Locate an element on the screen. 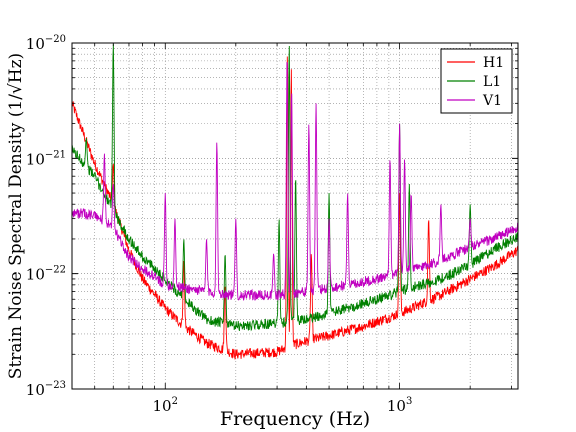  y-axis-label: Strain Noise Spectral Density (1/√Hz) is located at coordinates (16, 216).